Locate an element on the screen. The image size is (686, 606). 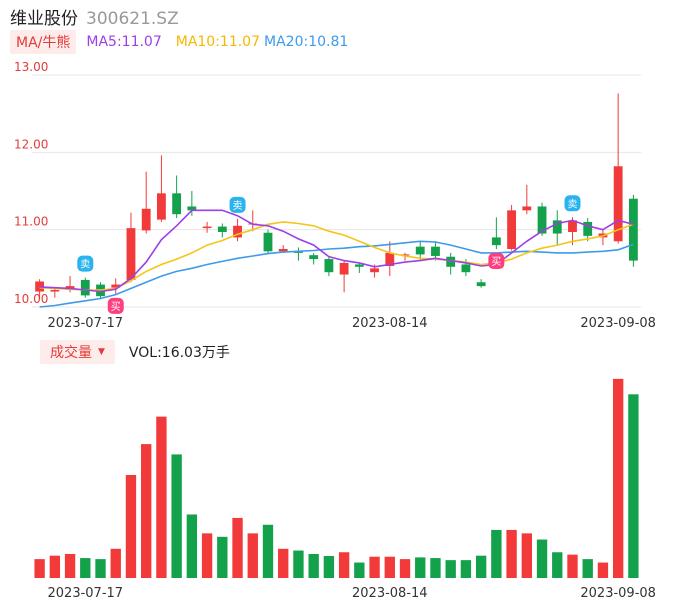
volume-selector-button: 成交量 ▼ is located at coordinates (77, 352).